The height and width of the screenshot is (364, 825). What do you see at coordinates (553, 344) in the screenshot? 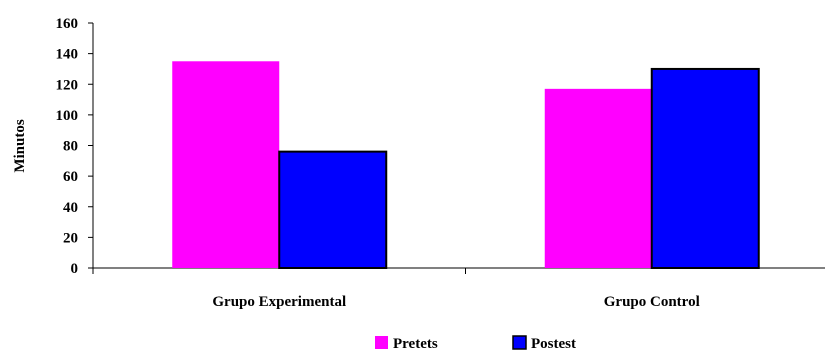
I see `legend-label-postest: Postest` at bounding box center [553, 344].